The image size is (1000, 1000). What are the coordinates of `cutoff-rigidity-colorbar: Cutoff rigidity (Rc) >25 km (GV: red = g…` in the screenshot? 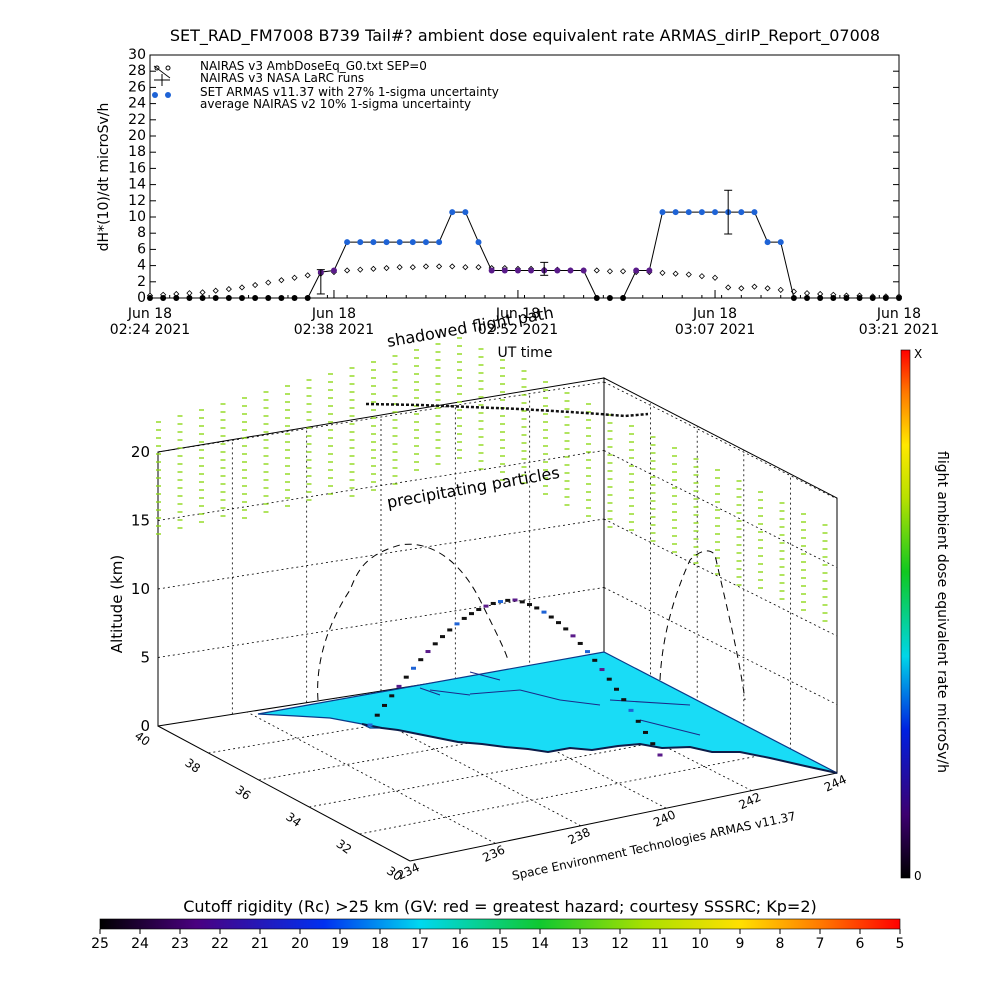 It's located at (497, 924).